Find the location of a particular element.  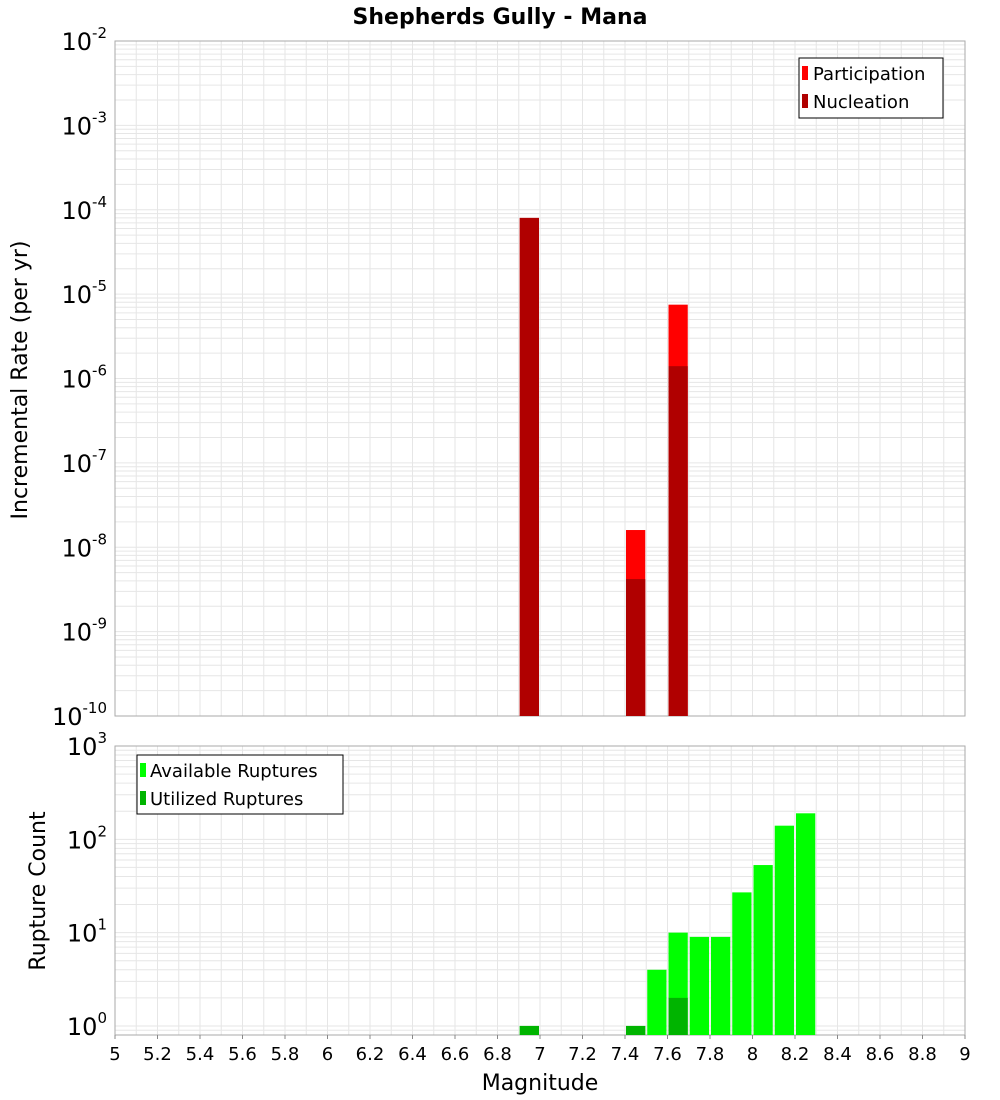

x-axis-label: Magnitude is located at coordinates (540, 1083).